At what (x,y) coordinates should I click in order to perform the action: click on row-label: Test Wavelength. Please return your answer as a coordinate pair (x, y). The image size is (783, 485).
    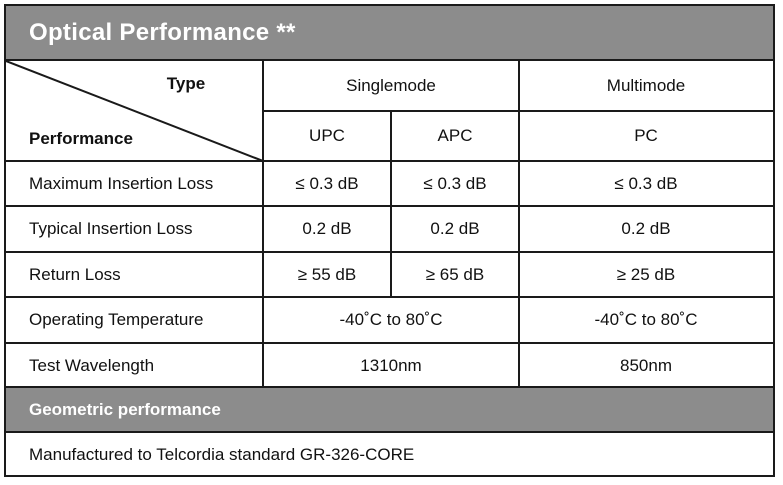
    Looking at the image, I should click on (92, 365).